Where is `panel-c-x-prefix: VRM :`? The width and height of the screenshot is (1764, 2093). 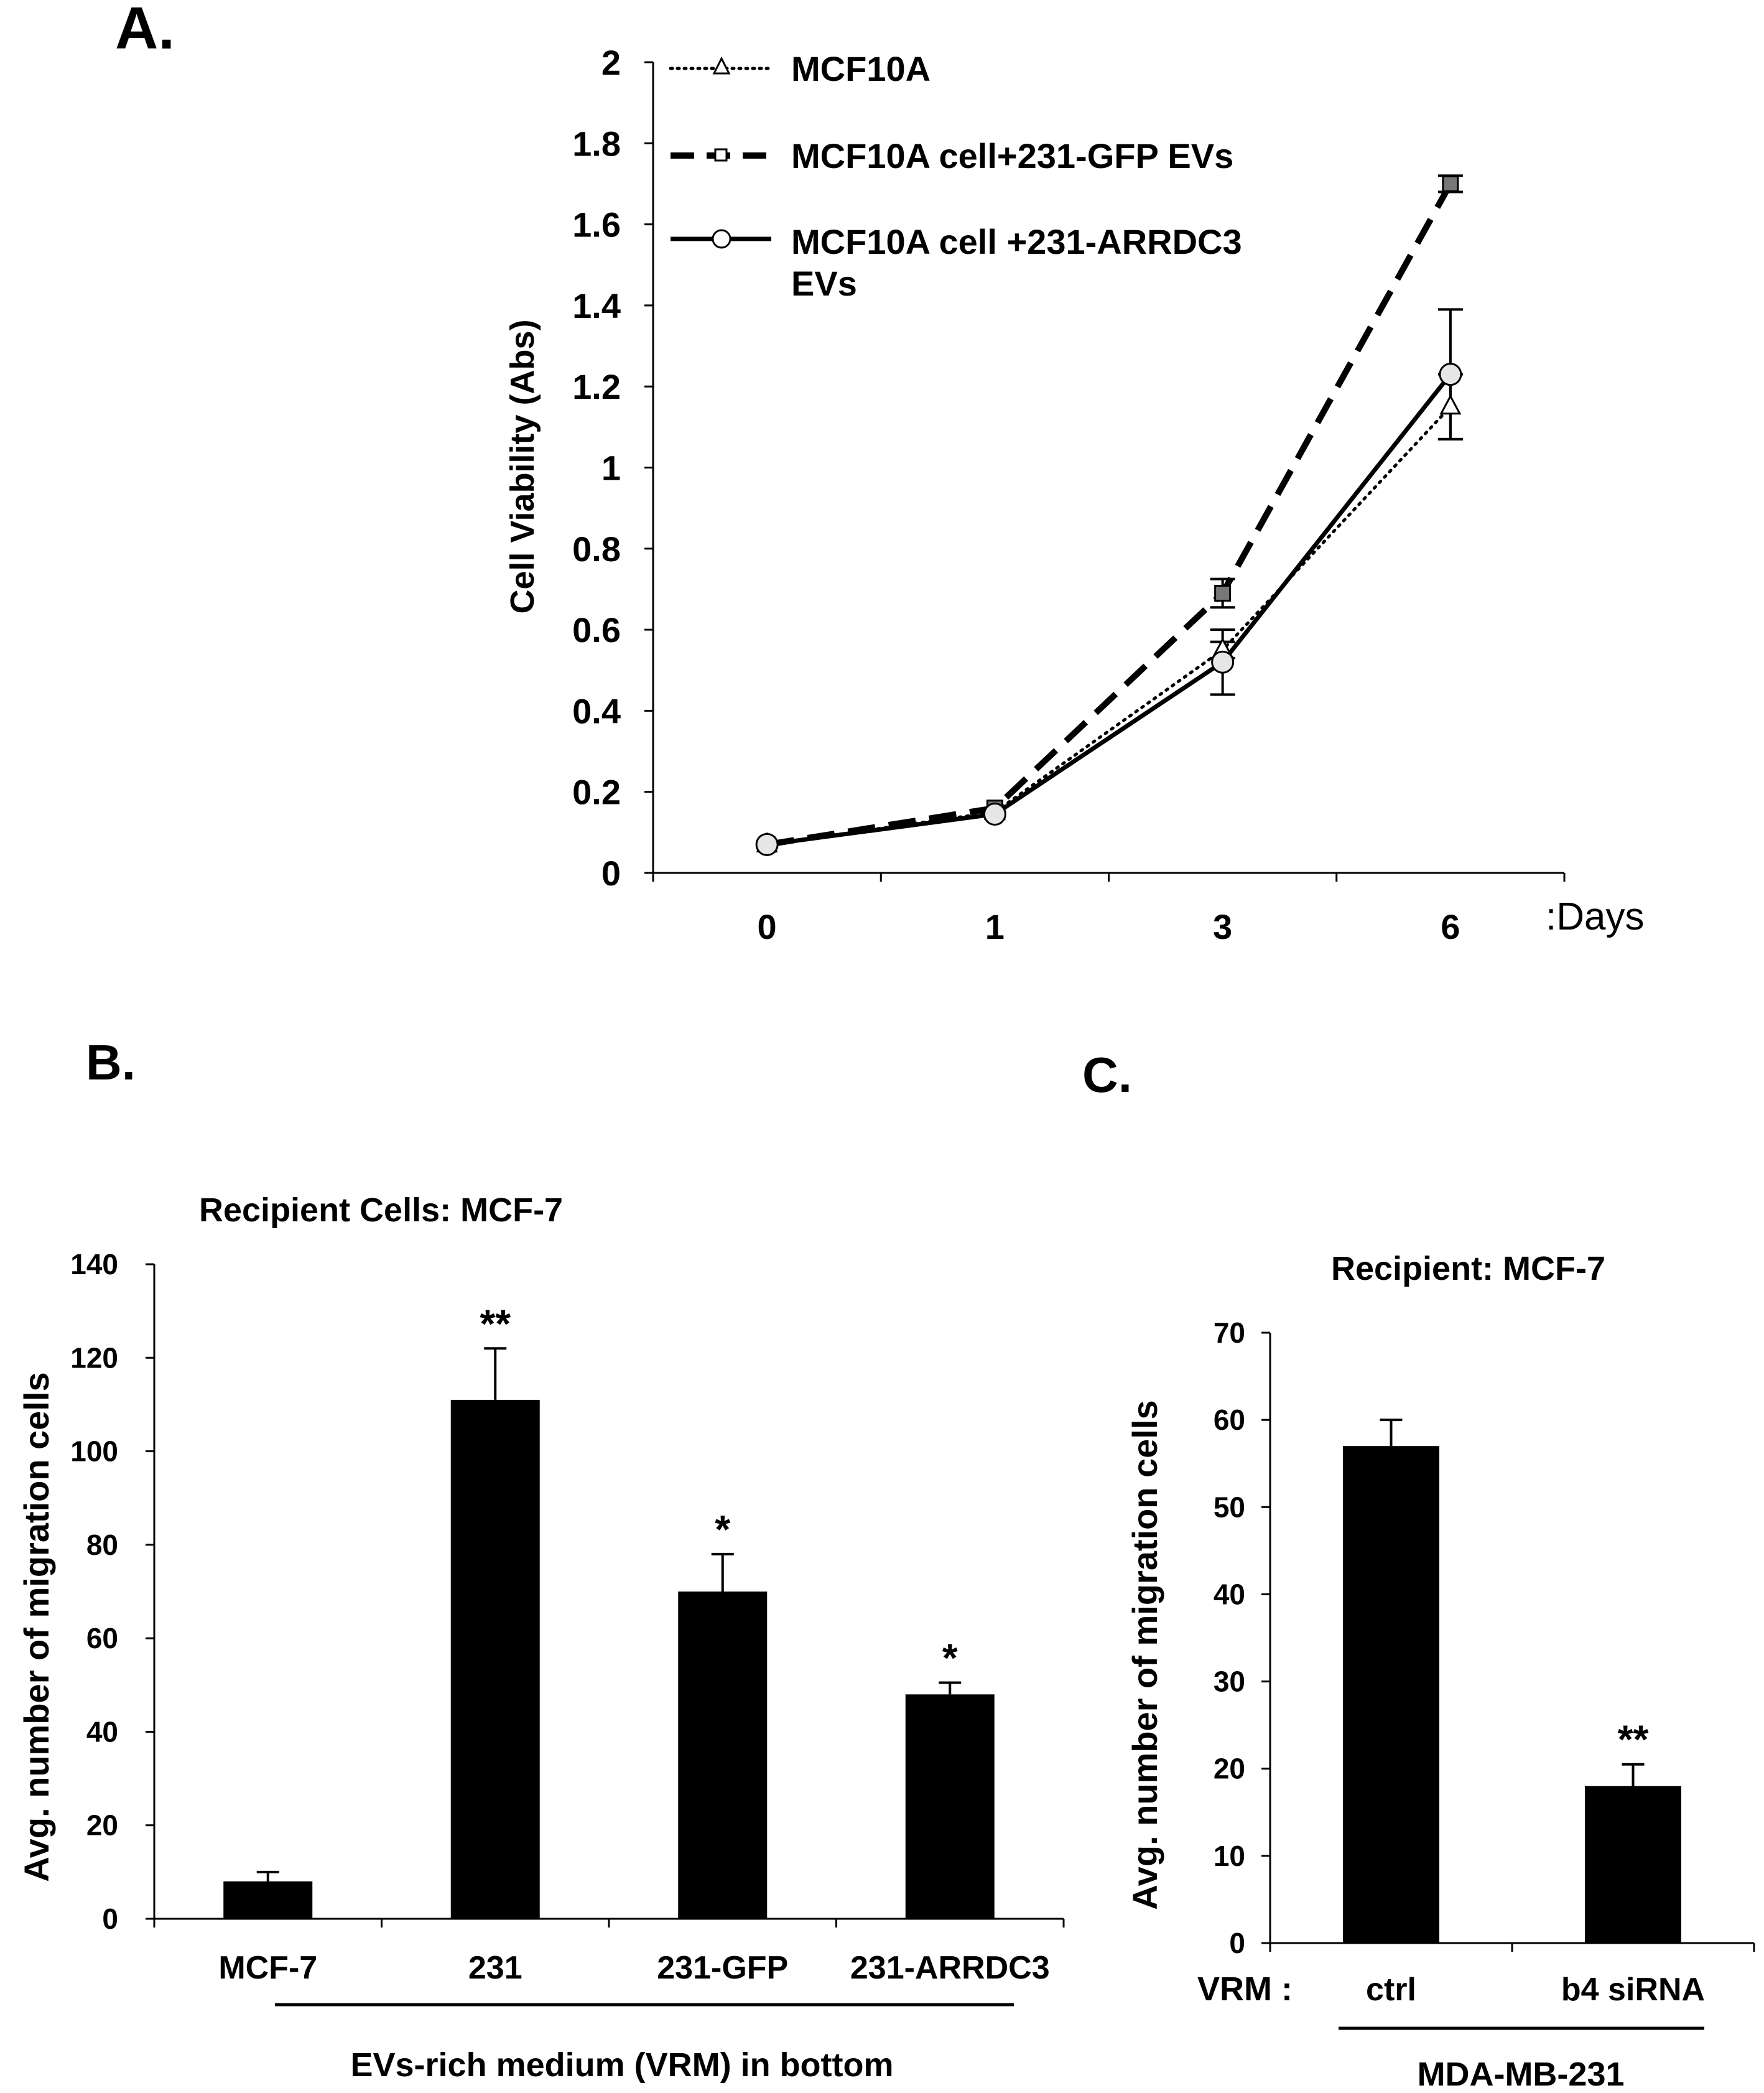 panel-c-x-prefix: VRM : is located at coordinates (1245, 1989).